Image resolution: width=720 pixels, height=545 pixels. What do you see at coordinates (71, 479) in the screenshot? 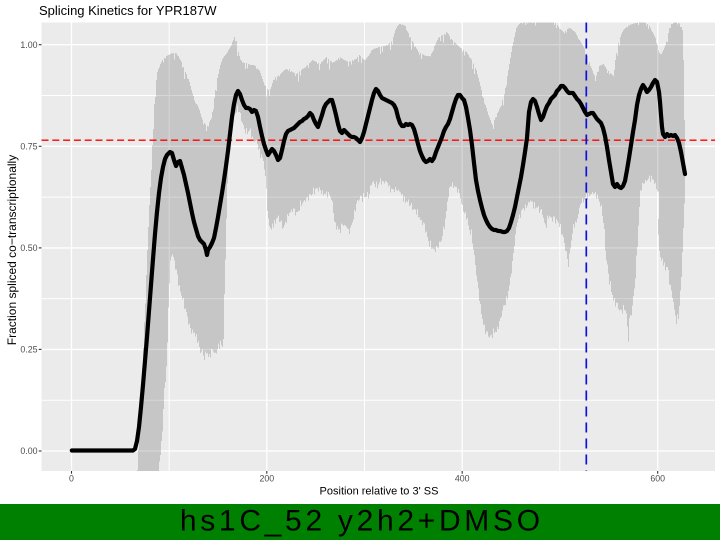
I see `svg-text: 0` at bounding box center [71, 479].